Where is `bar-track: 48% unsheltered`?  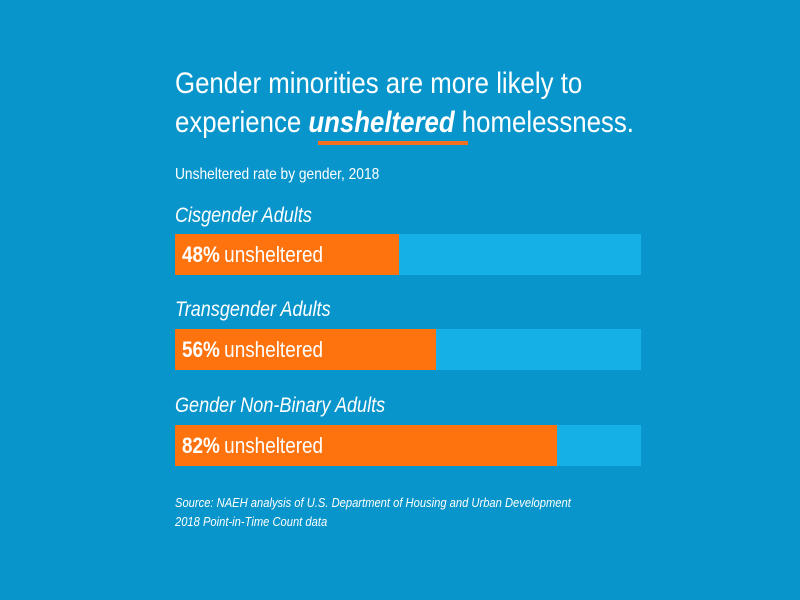 bar-track: 48% unsheltered is located at coordinates (408, 254).